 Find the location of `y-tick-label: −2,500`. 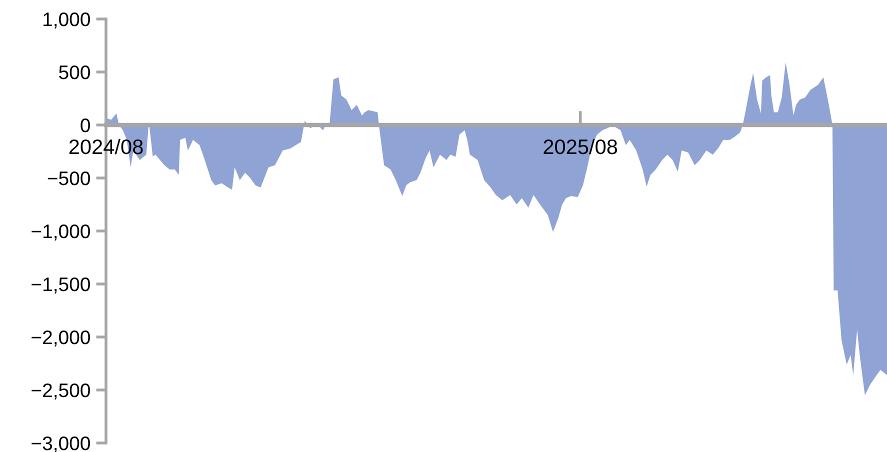

y-tick-label: −2,500 is located at coordinates (61, 391).